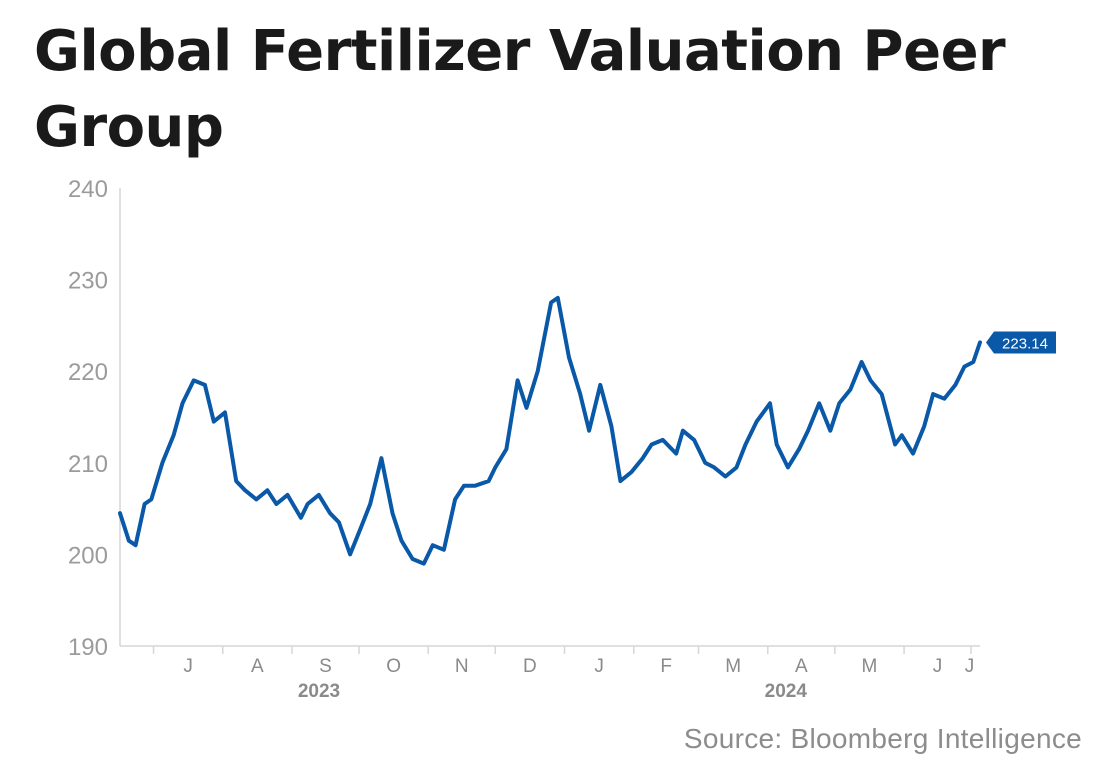 This screenshot has height=775, width=1114. I want to click on source-note: Source: Bloomberg Intelligence, so click(882, 738).